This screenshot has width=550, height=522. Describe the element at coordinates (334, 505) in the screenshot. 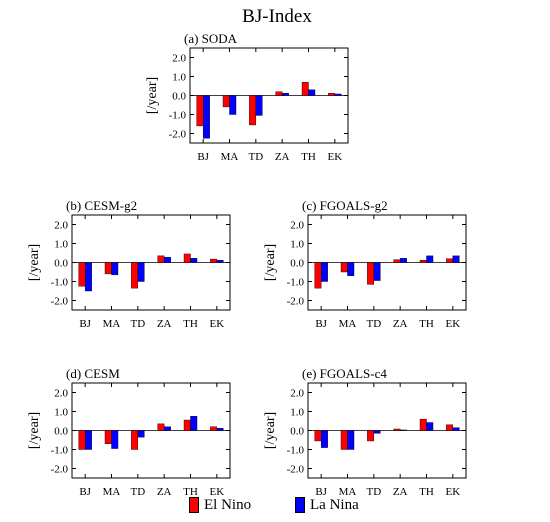

I see `legend-label-la-nina: La Nina` at that location.